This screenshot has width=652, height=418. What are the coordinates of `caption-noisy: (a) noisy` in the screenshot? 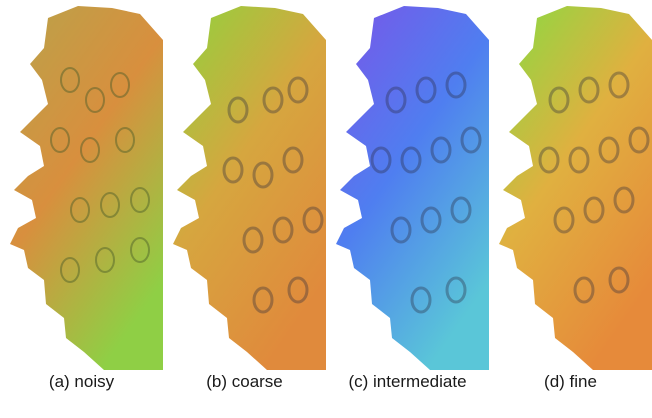 It's located at (81, 381).